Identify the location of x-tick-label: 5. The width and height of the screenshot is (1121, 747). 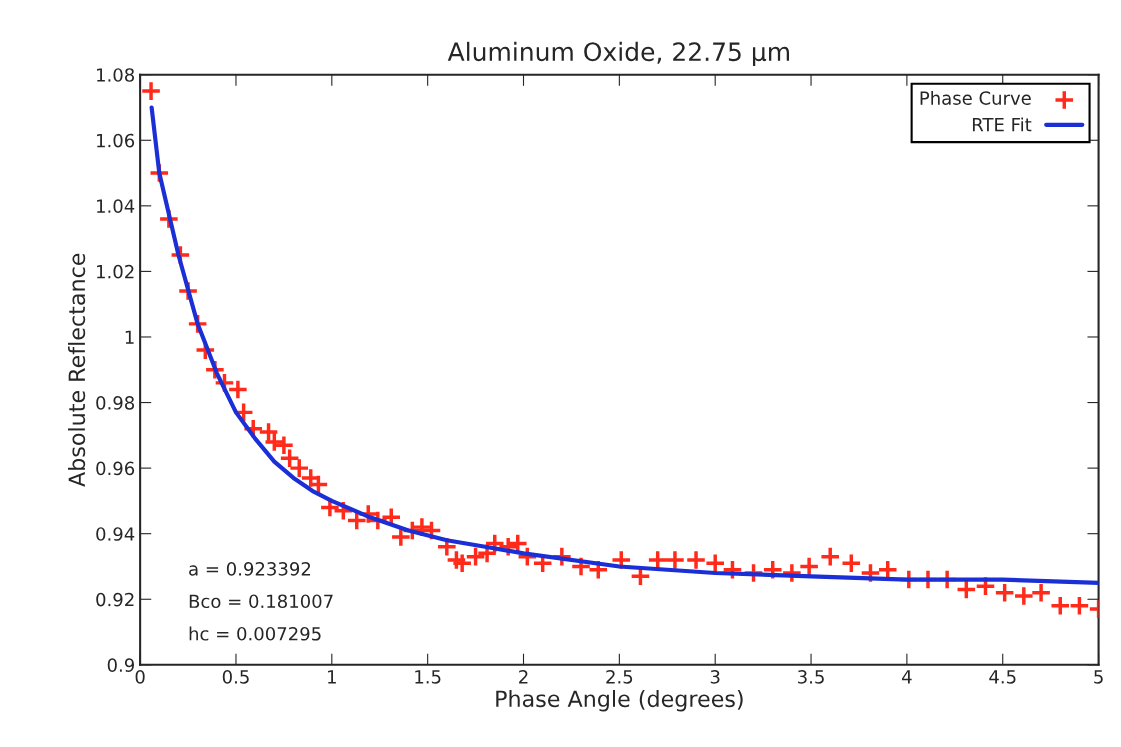
(1098, 677).